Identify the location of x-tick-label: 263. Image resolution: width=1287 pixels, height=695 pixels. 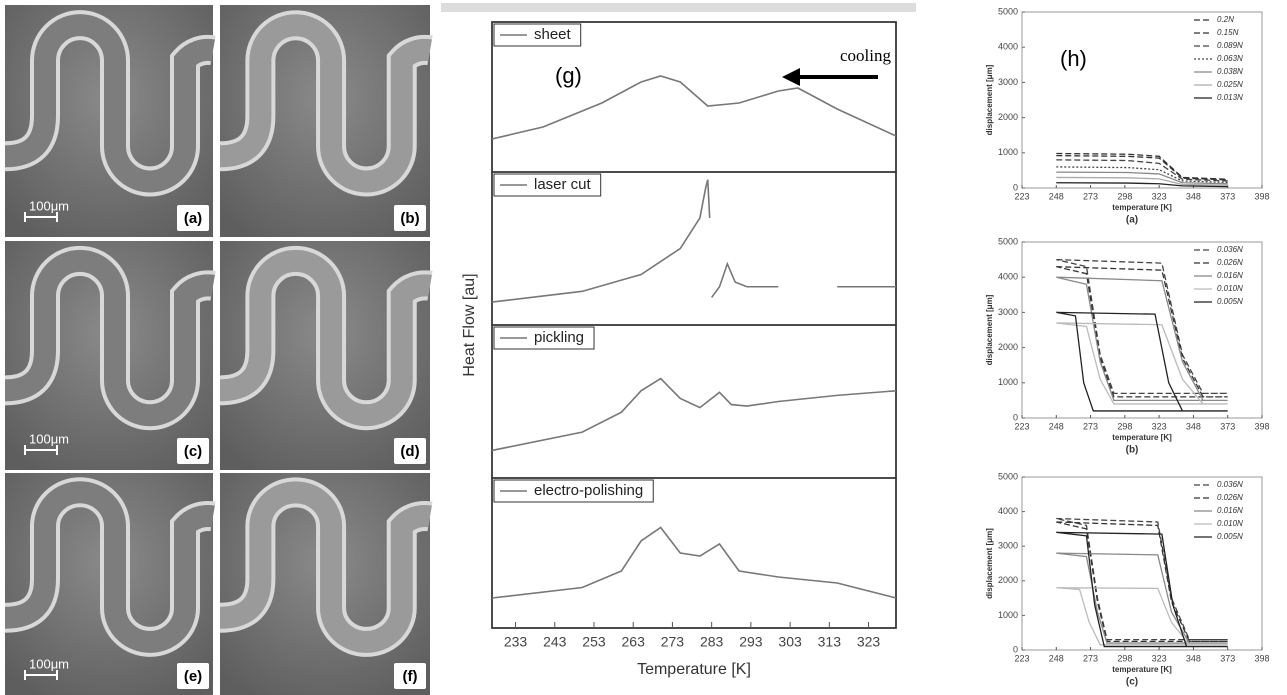
(634, 642).